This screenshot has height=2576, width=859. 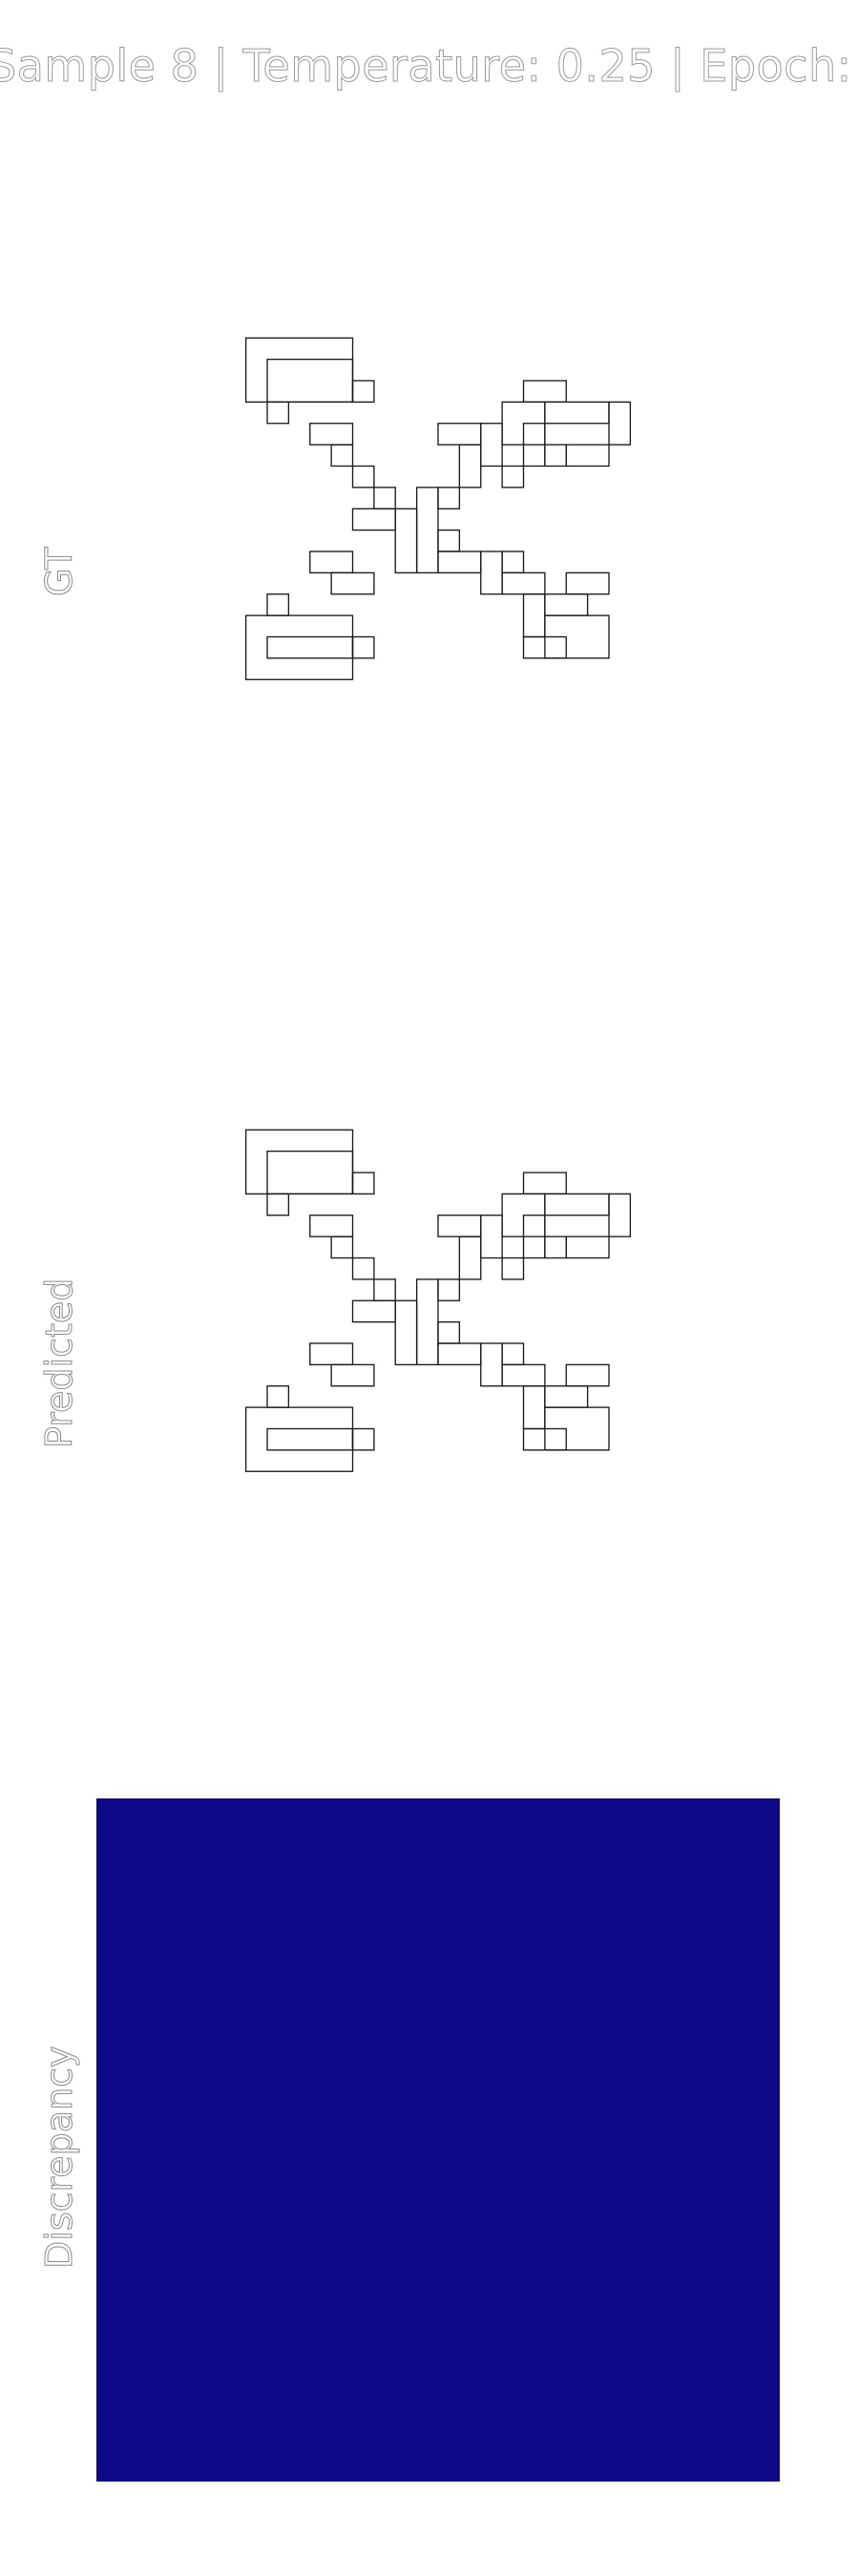 I want to click on row-label-predicted: Predicted, so click(x=59, y=1363).